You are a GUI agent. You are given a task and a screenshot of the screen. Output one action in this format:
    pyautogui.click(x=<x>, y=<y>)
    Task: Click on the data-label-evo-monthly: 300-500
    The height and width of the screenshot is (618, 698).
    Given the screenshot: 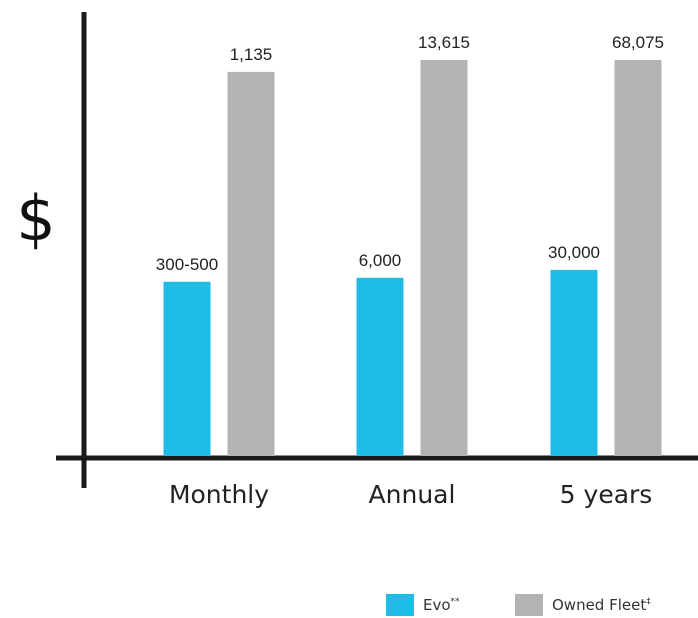 What is the action you would take?
    pyautogui.click(x=187, y=264)
    